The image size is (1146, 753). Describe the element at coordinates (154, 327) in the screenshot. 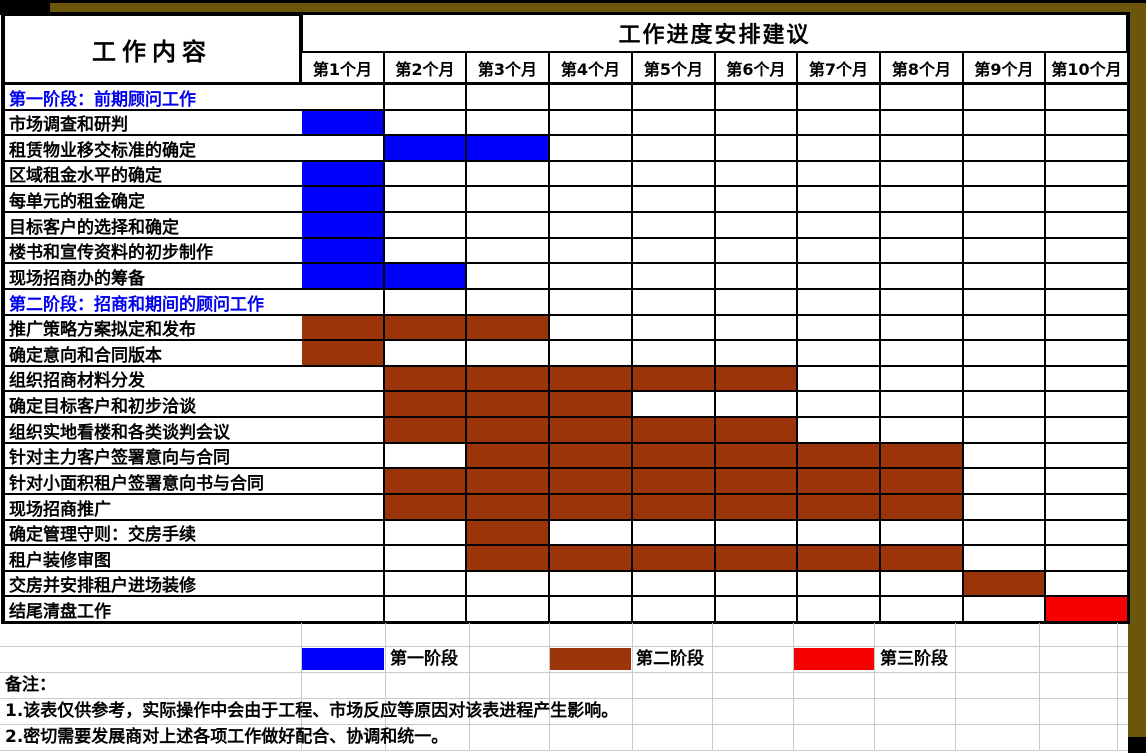

I see `task-label: 推广策略方案拟定和发布` at that location.